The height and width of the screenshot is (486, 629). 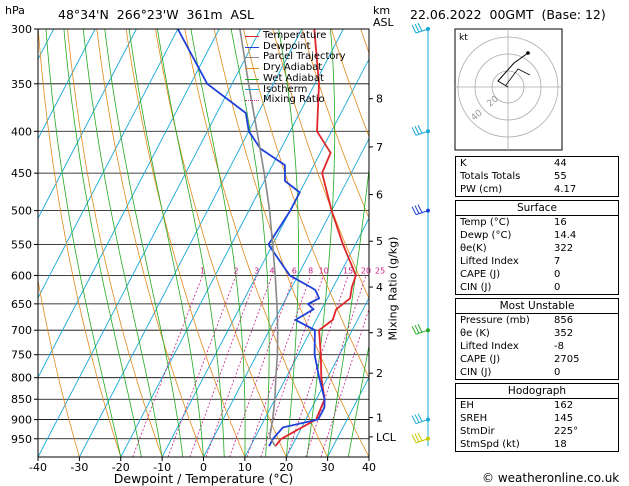 I want to click on index-row: EH 162, so click(x=537, y=405).